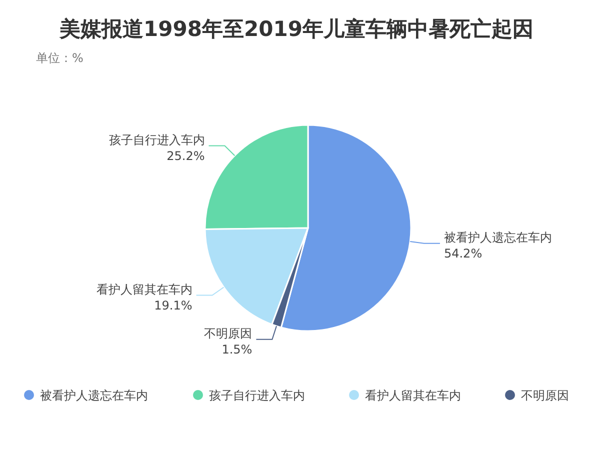  Describe the element at coordinates (257, 395) in the screenshot. I see `legend-label: 孩子自行进入车内` at that location.